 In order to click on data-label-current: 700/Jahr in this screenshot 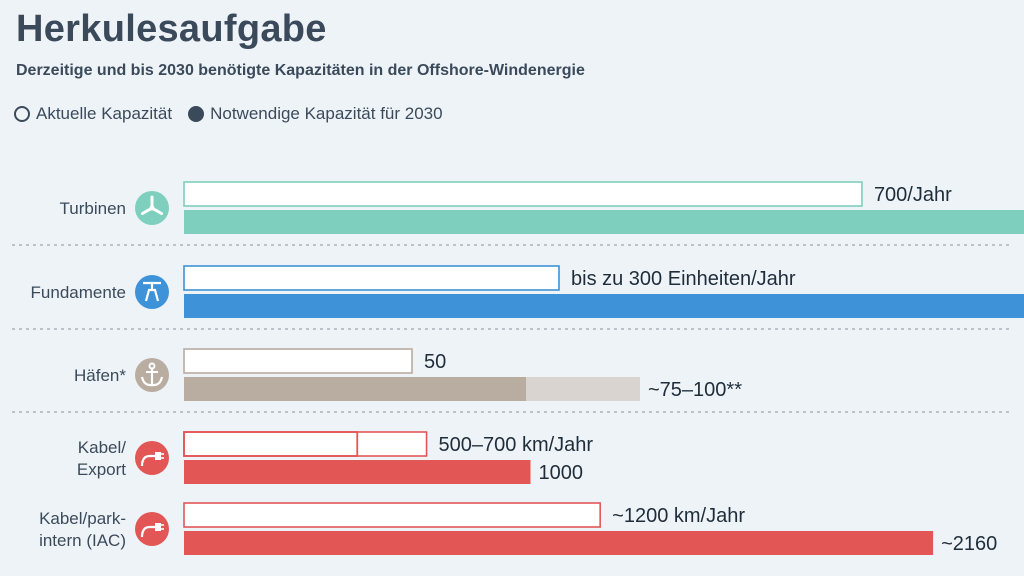, I will do `click(913, 195)`.